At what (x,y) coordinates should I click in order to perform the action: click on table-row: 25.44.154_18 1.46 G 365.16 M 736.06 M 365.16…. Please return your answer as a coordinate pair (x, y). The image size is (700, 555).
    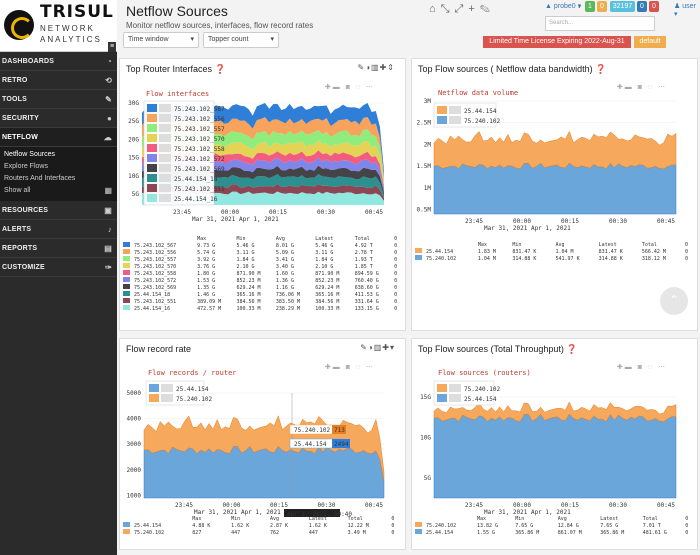
    Looking at the image, I should click on (263, 294).